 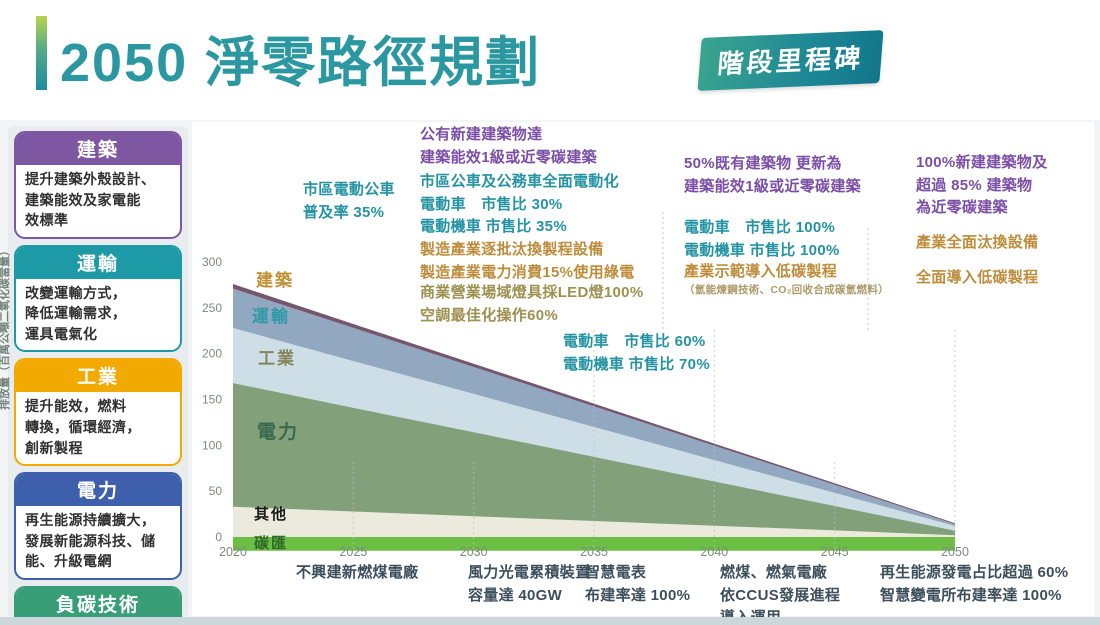 I want to click on sector-card-body: 提升能效，燃料 轉換，循環經濟， 創新製程, so click(x=83, y=427).